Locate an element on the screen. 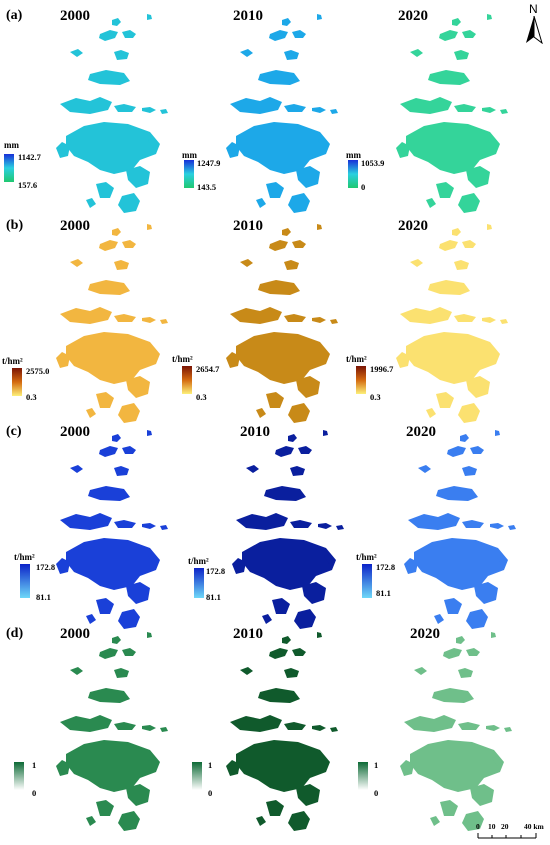 The image size is (550, 845). legend-b-2-min: 0.3 is located at coordinates (201, 397).